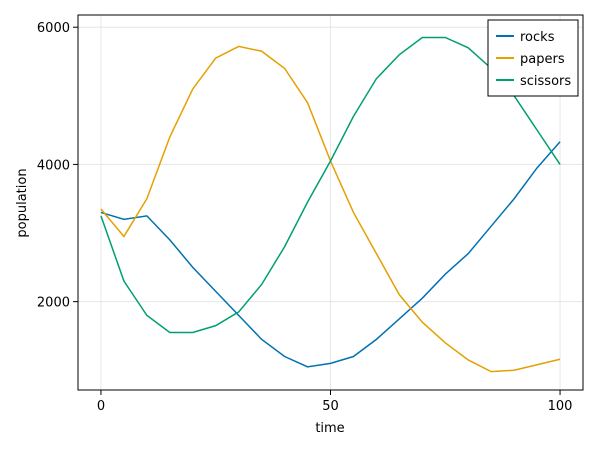  I want to click on legend-label: rocks, so click(537, 37).